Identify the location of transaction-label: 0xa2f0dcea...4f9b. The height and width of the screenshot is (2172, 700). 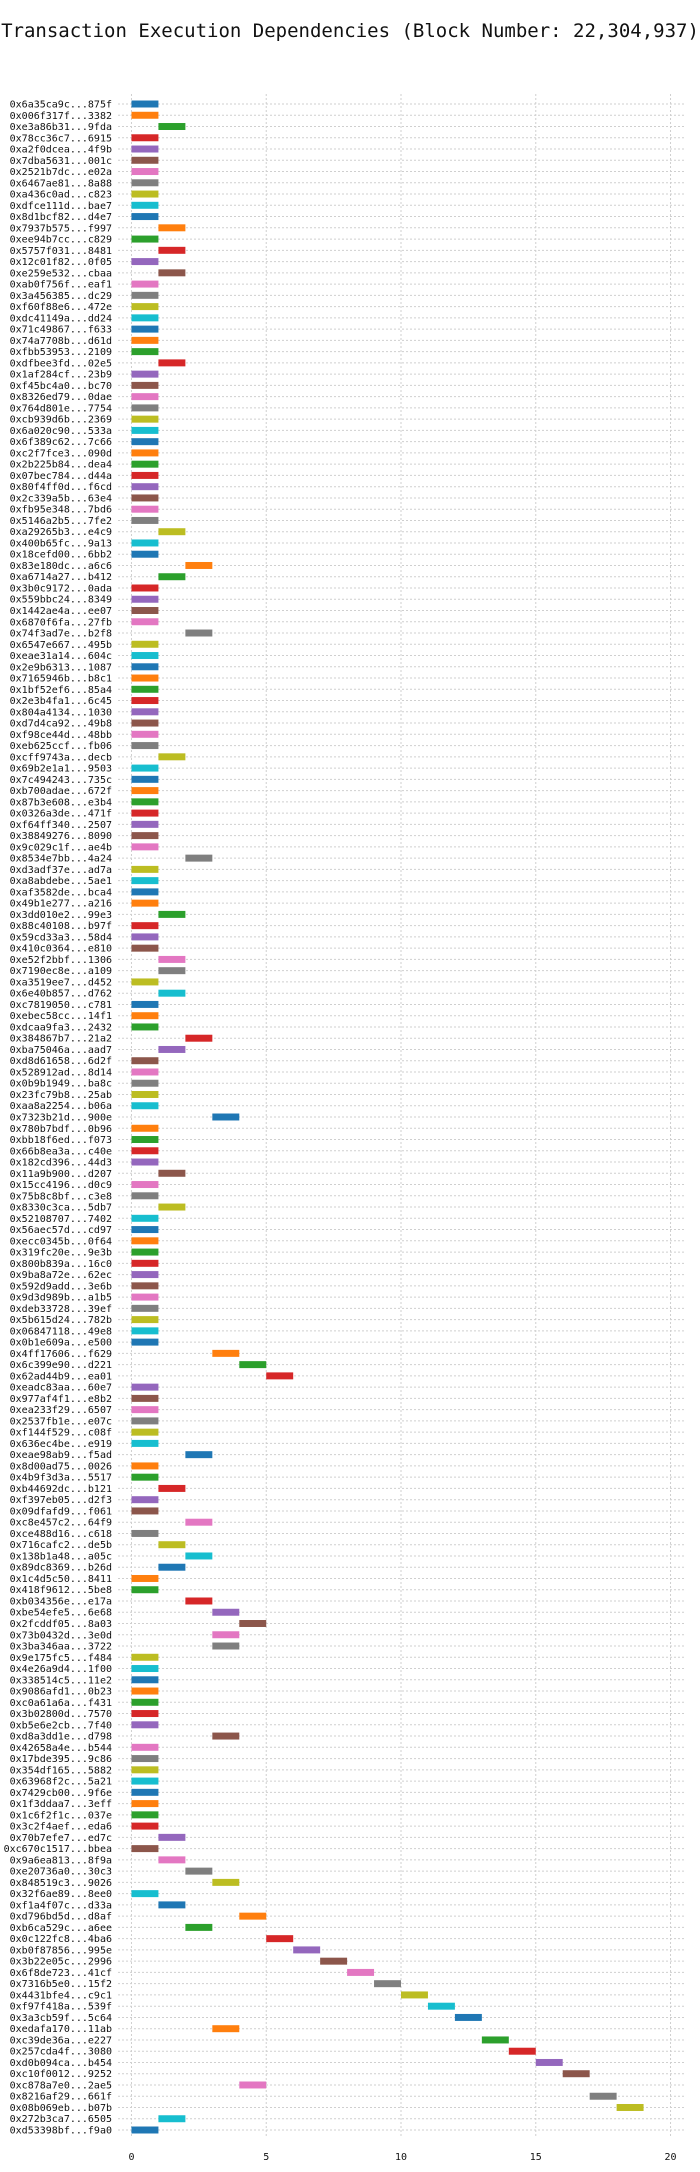
(61, 150).